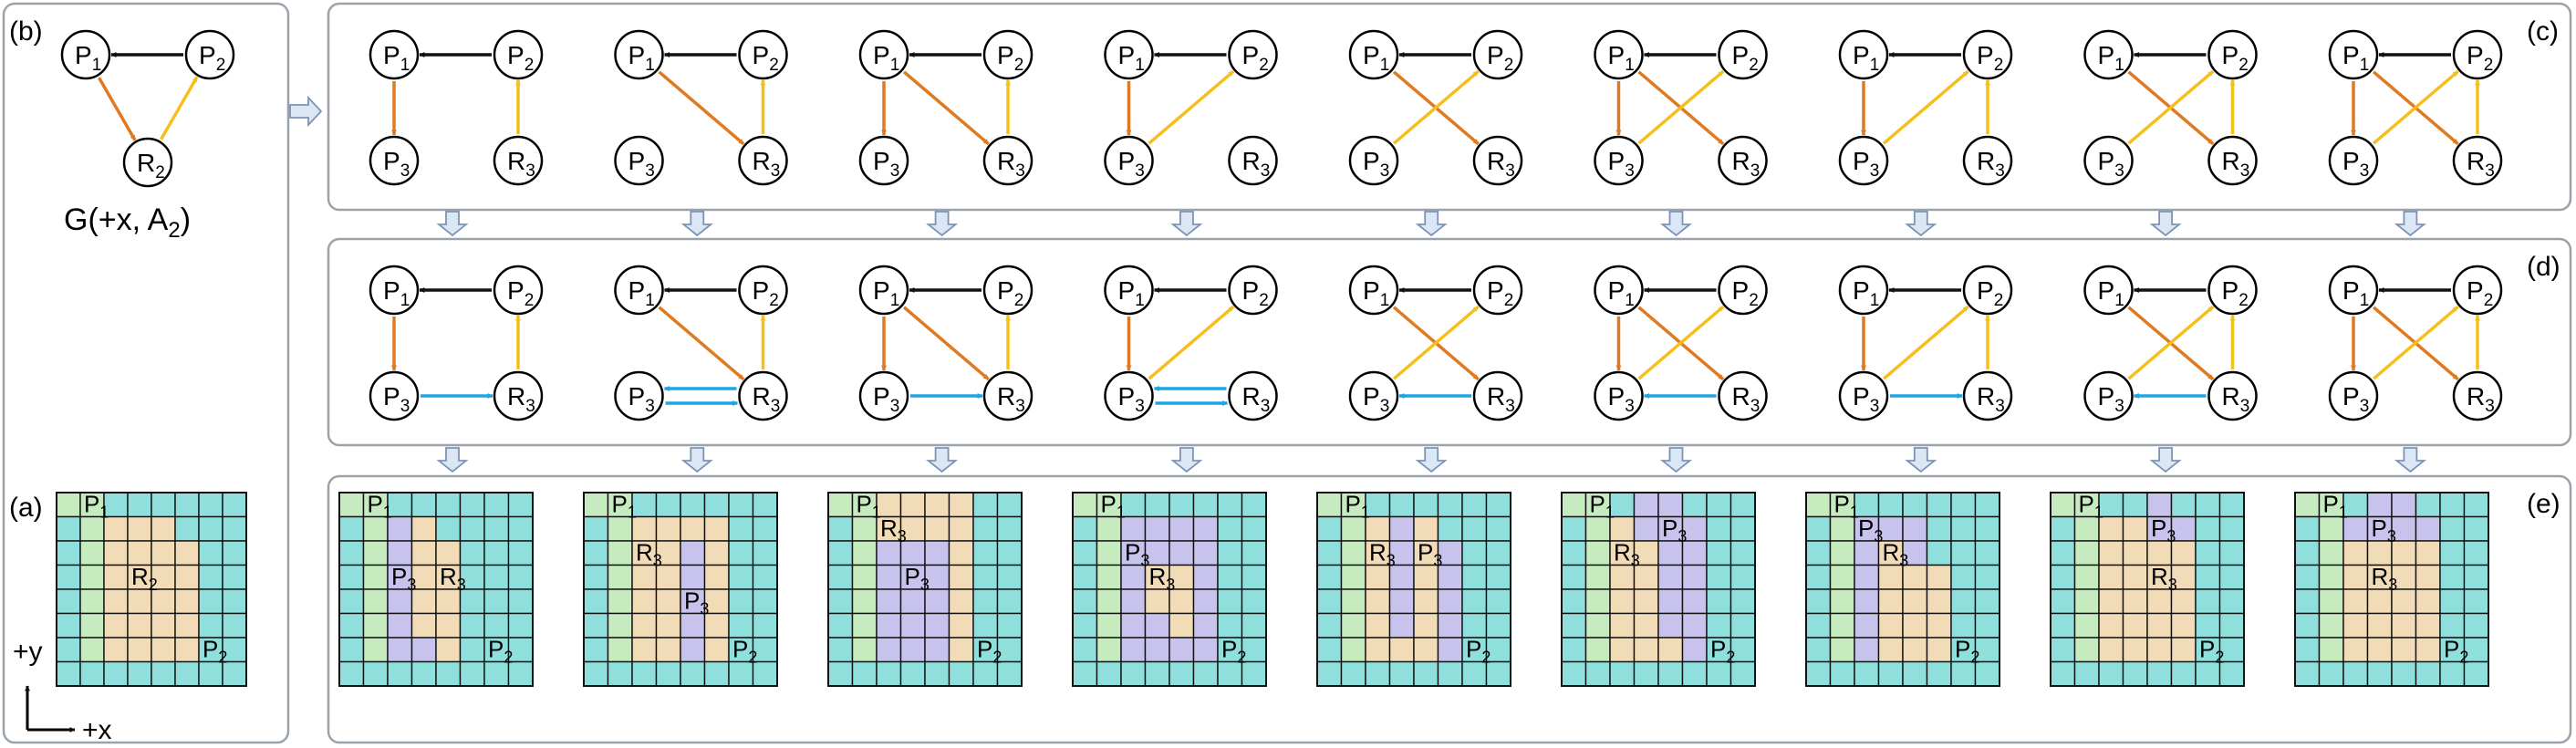 This screenshot has width=2576, height=748. What do you see at coordinates (1264, 65) in the screenshot?
I see `c-graph-4-node-P2-label-index: 2` at bounding box center [1264, 65].